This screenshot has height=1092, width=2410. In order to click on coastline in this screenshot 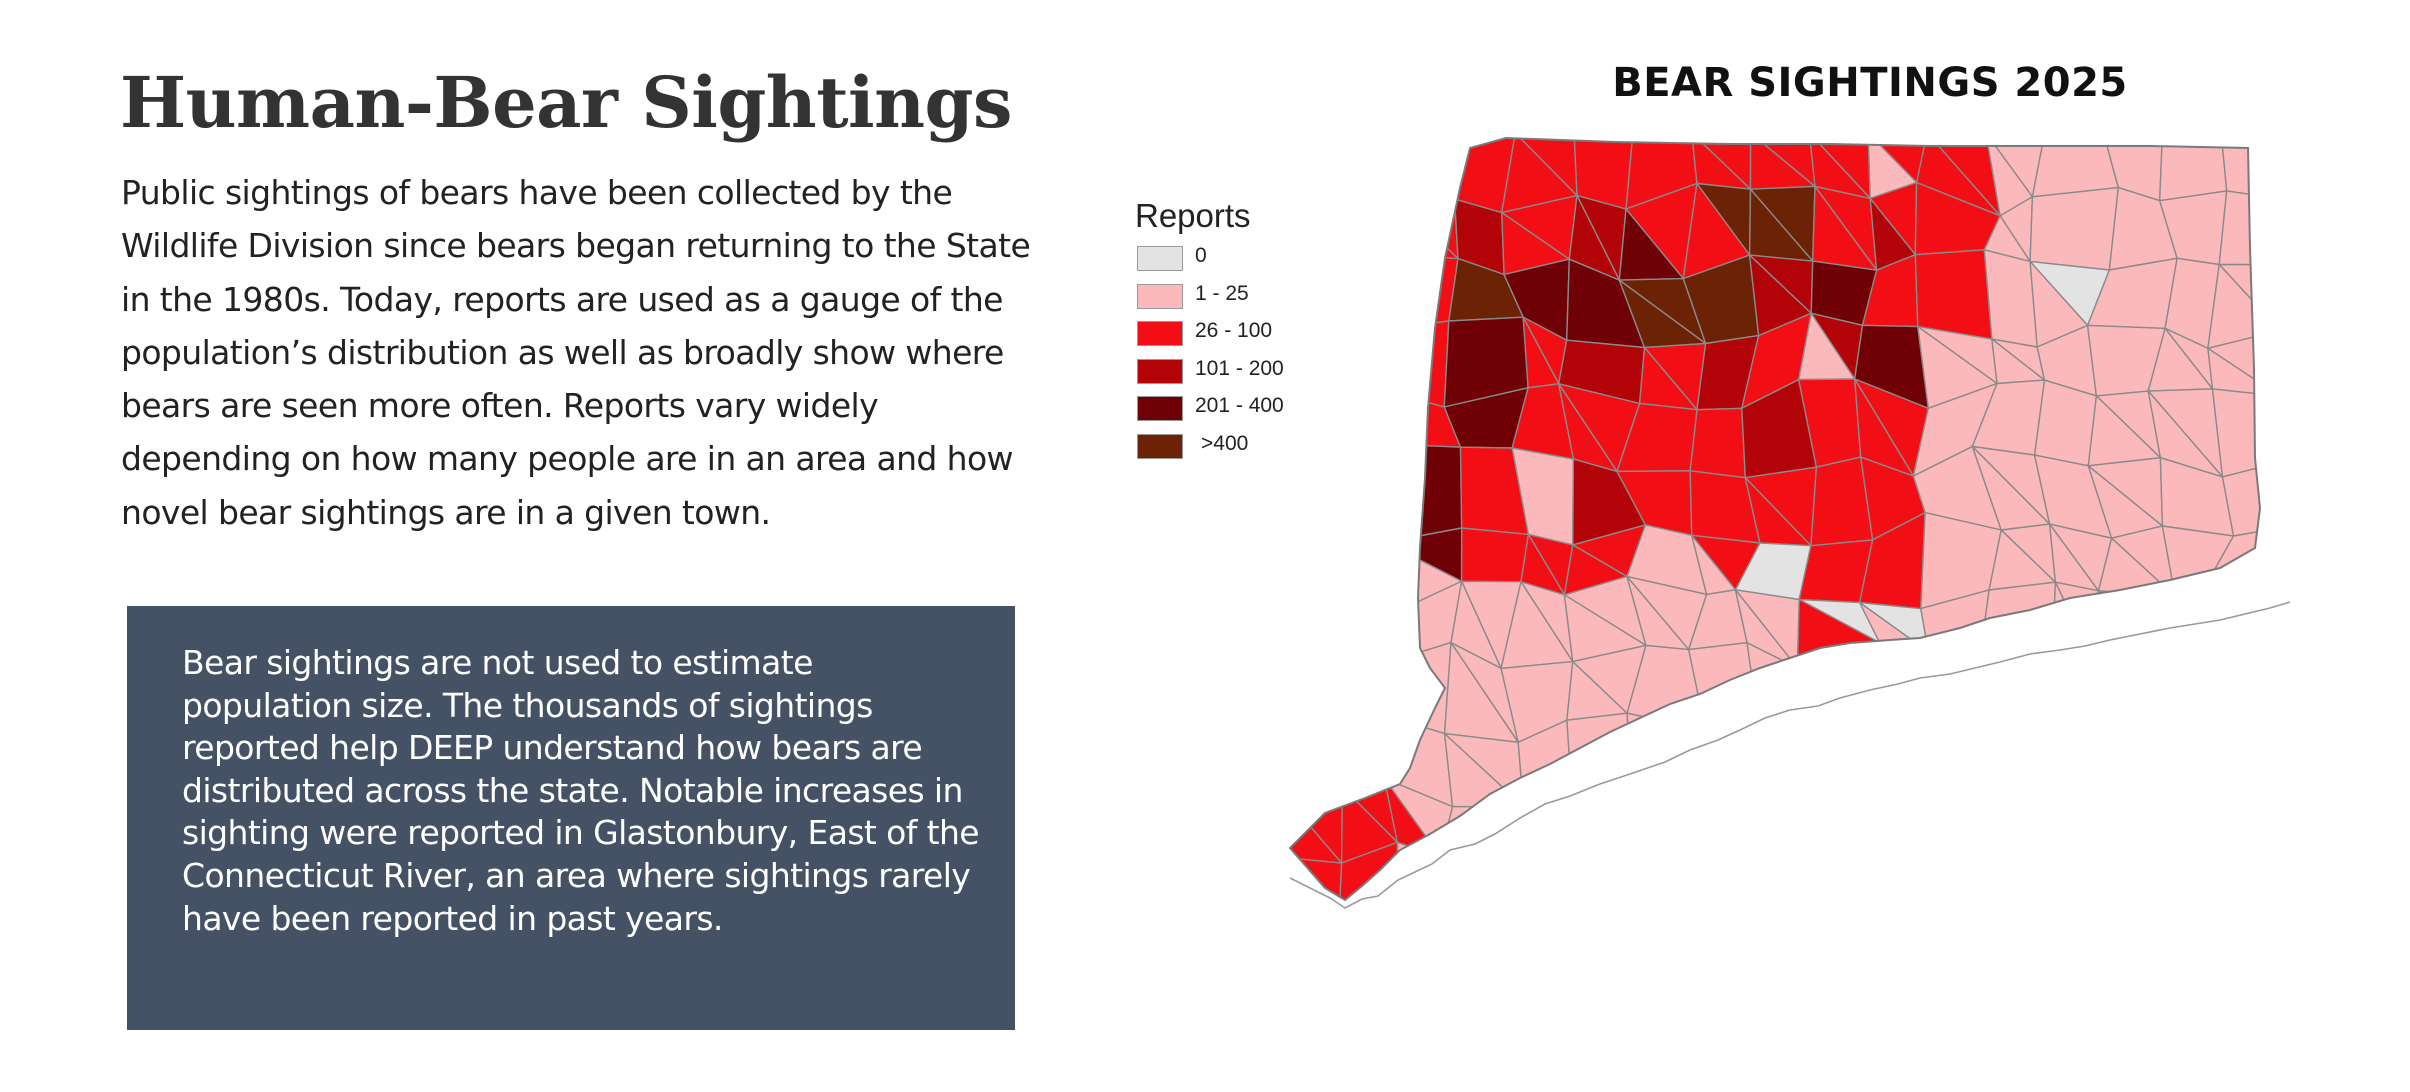, I will do `click(1790, 755)`.